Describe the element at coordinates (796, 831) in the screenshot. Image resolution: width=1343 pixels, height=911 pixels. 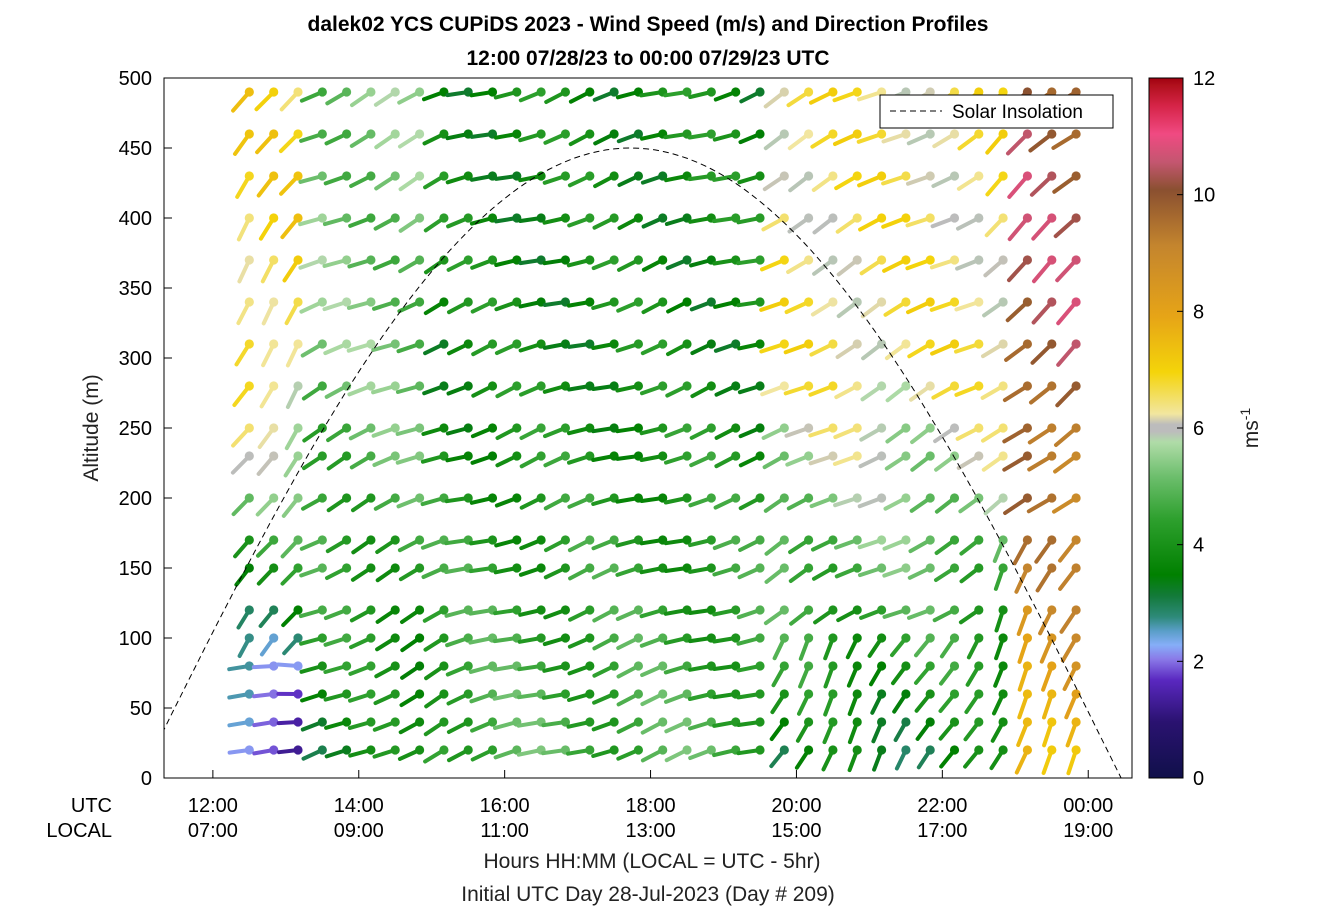
I see `x-tick-label-local: 15:00` at that location.